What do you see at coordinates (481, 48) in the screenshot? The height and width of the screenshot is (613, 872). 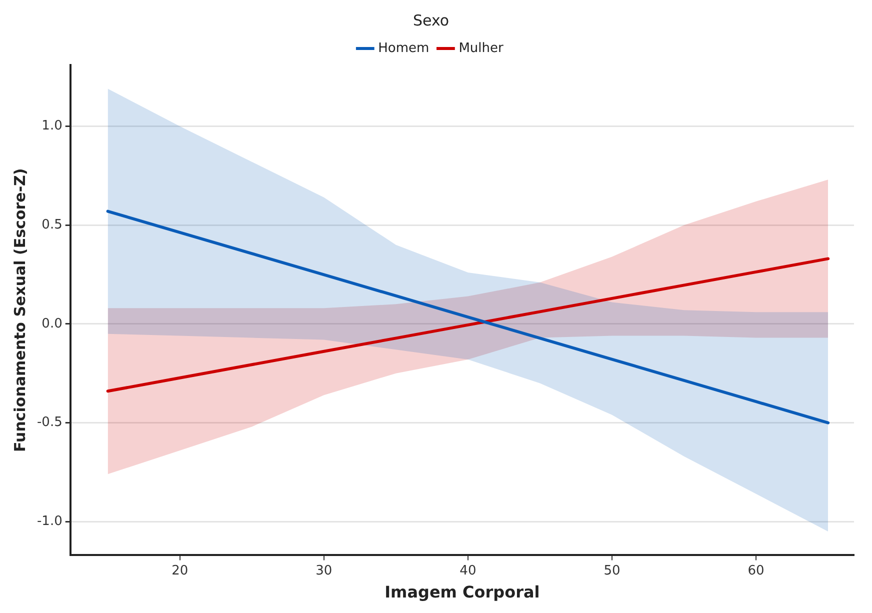 I see `legend-label: Mulher` at bounding box center [481, 48].